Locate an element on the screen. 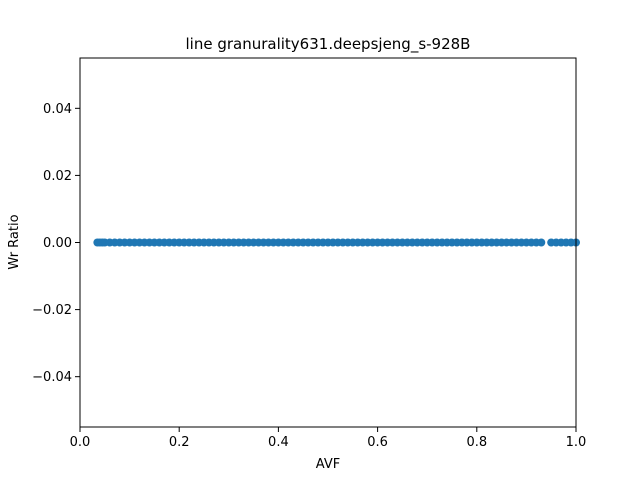 Image resolution: width=640 pixels, height=480 pixels. chart-title: line granurality631.deepsjeng_s-928B is located at coordinates (328, 44).